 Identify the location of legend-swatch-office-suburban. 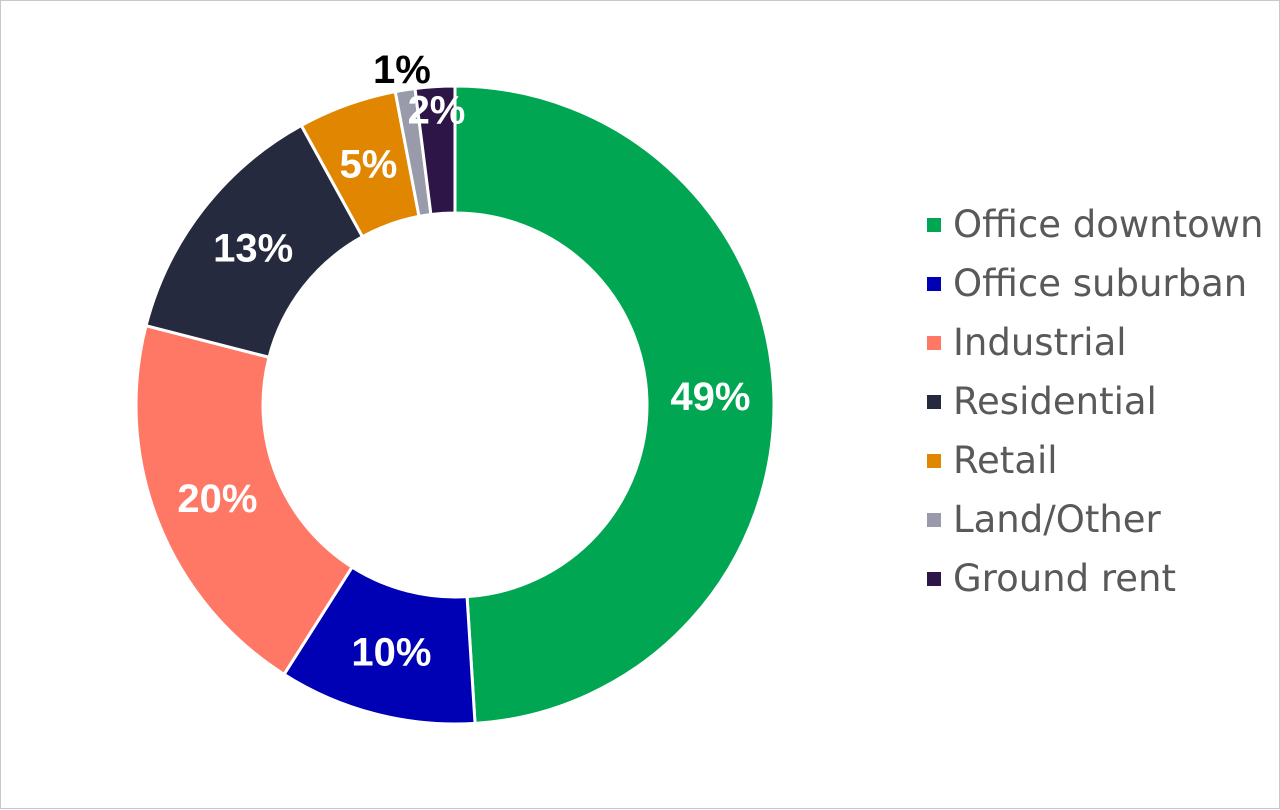
(934, 283).